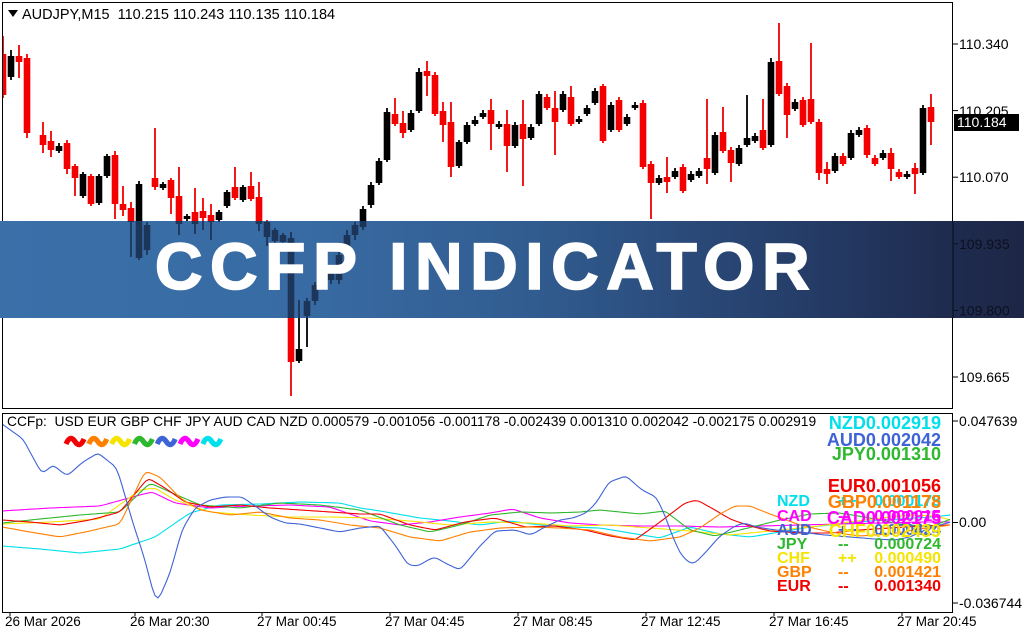 The image size is (1024, 640). Describe the element at coordinates (984, 311) in the screenshot. I see `svg-text: 109.800` at that location.